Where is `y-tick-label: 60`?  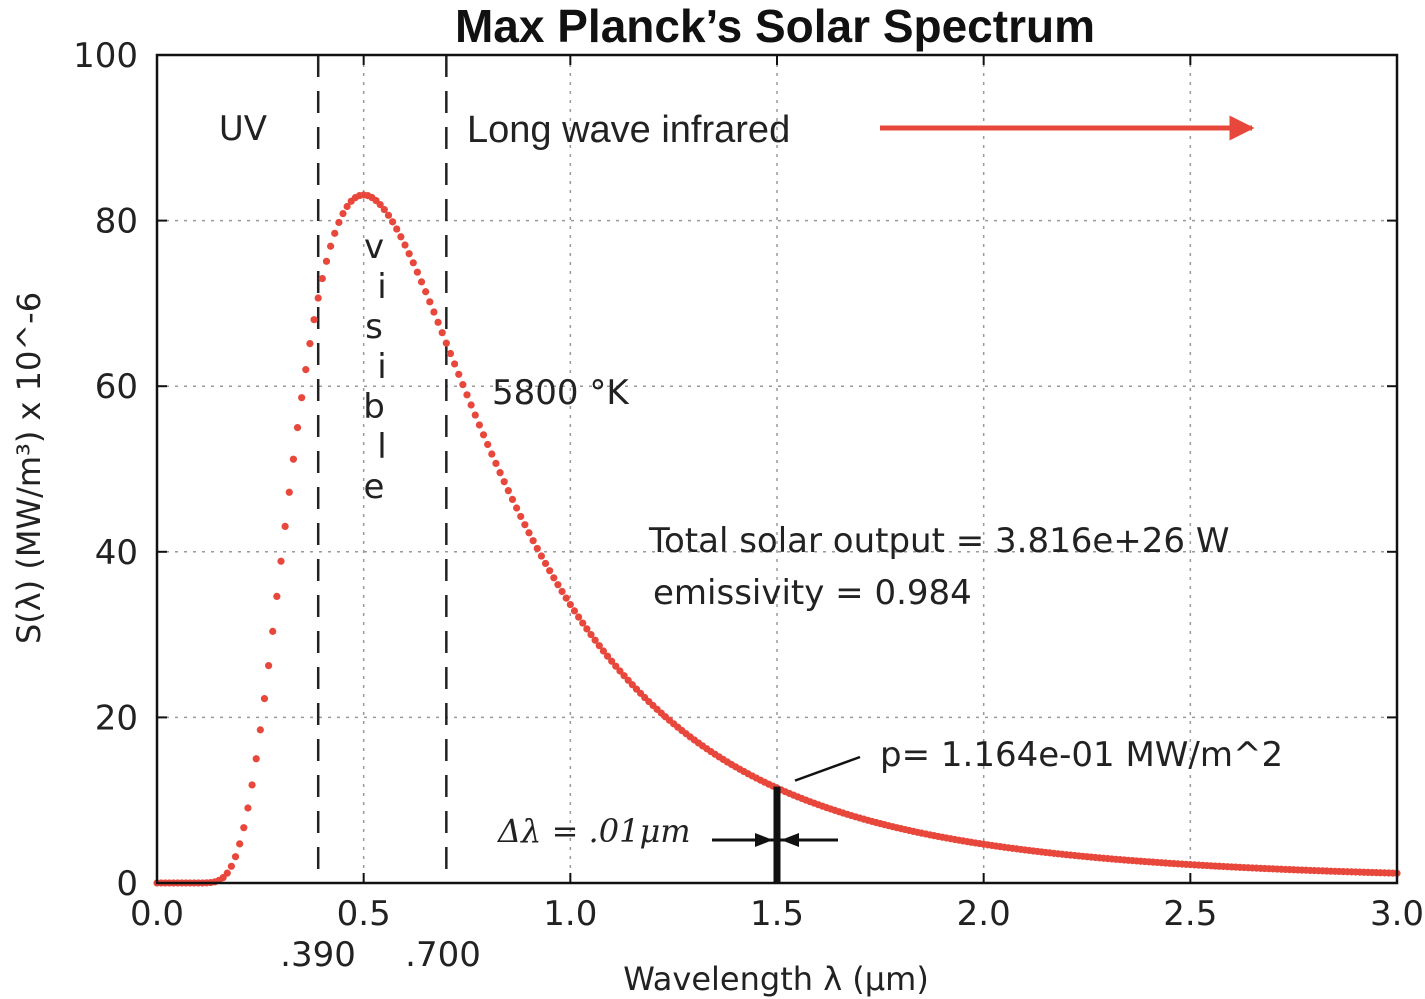
y-tick-label: 60 is located at coordinates (116, 387).